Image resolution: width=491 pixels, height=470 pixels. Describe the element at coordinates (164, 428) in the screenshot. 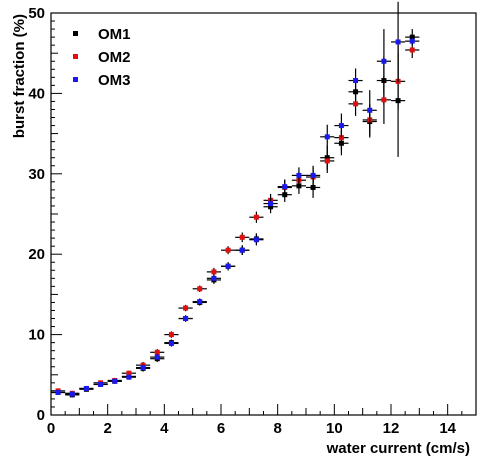

I see `x-tick-label: 4` at that location.